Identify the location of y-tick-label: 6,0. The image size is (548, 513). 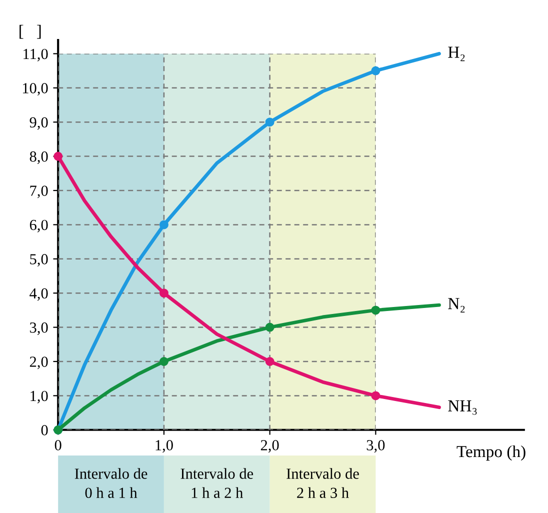
(39, 226).